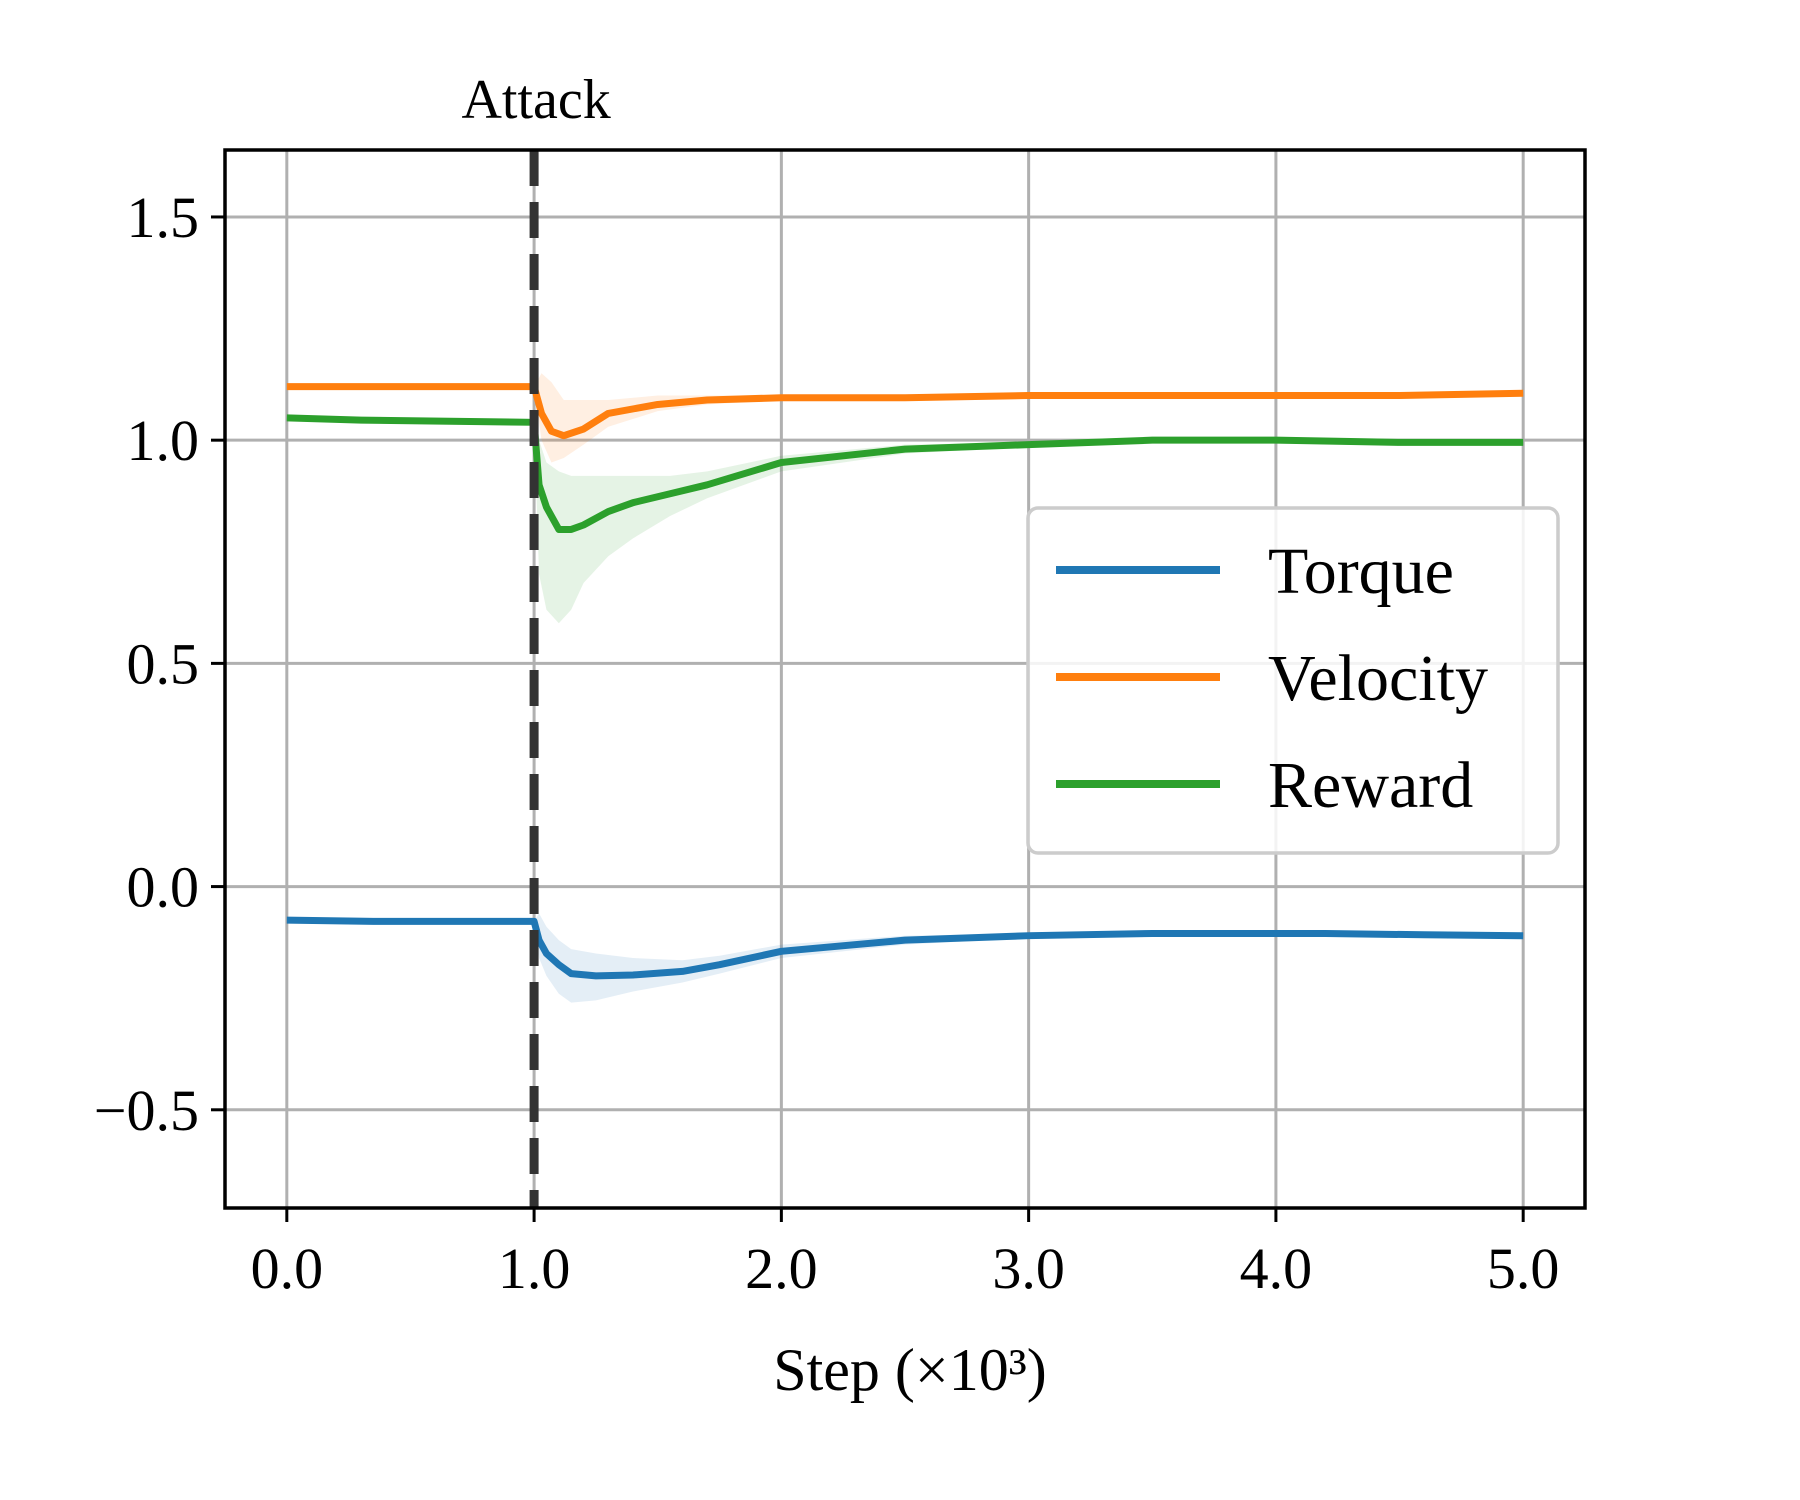 The width and height of the screenshot is (1800, 1500). I want to click on y-tick-label: 0.5, so click(163, 663).